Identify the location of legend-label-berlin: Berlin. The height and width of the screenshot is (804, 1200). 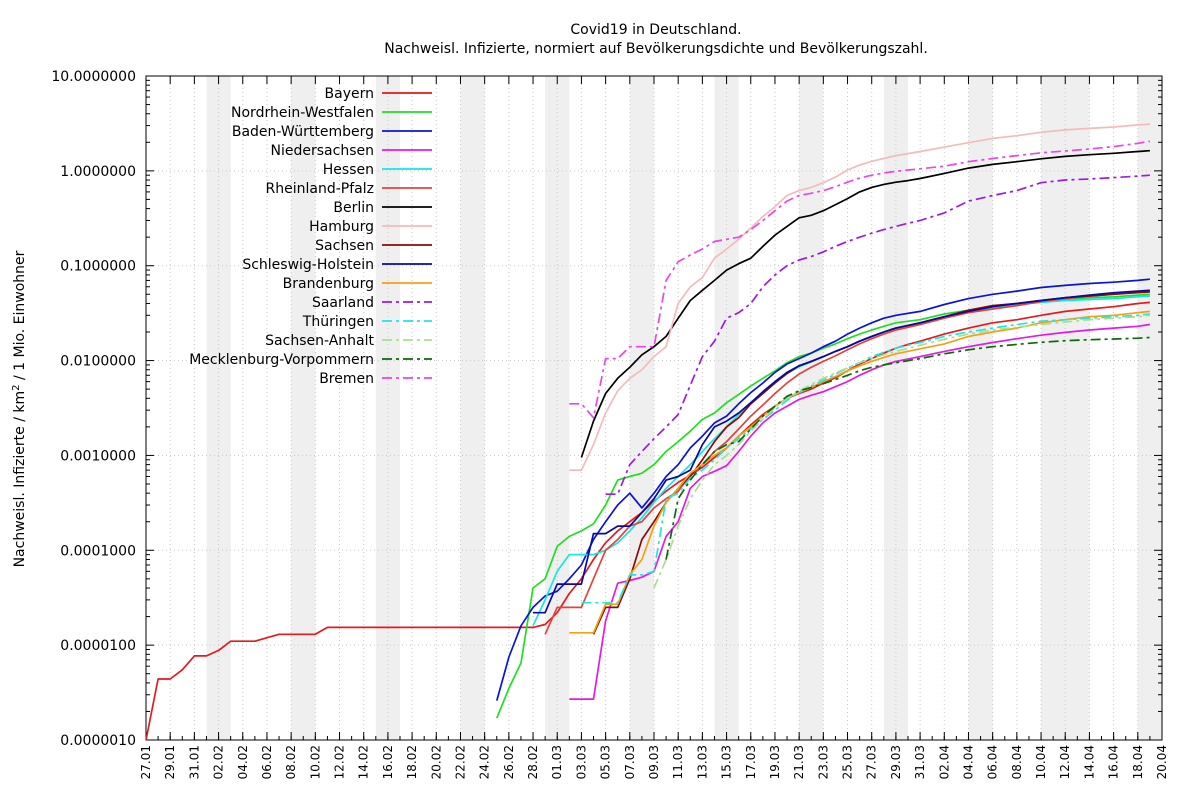
(353, 208).